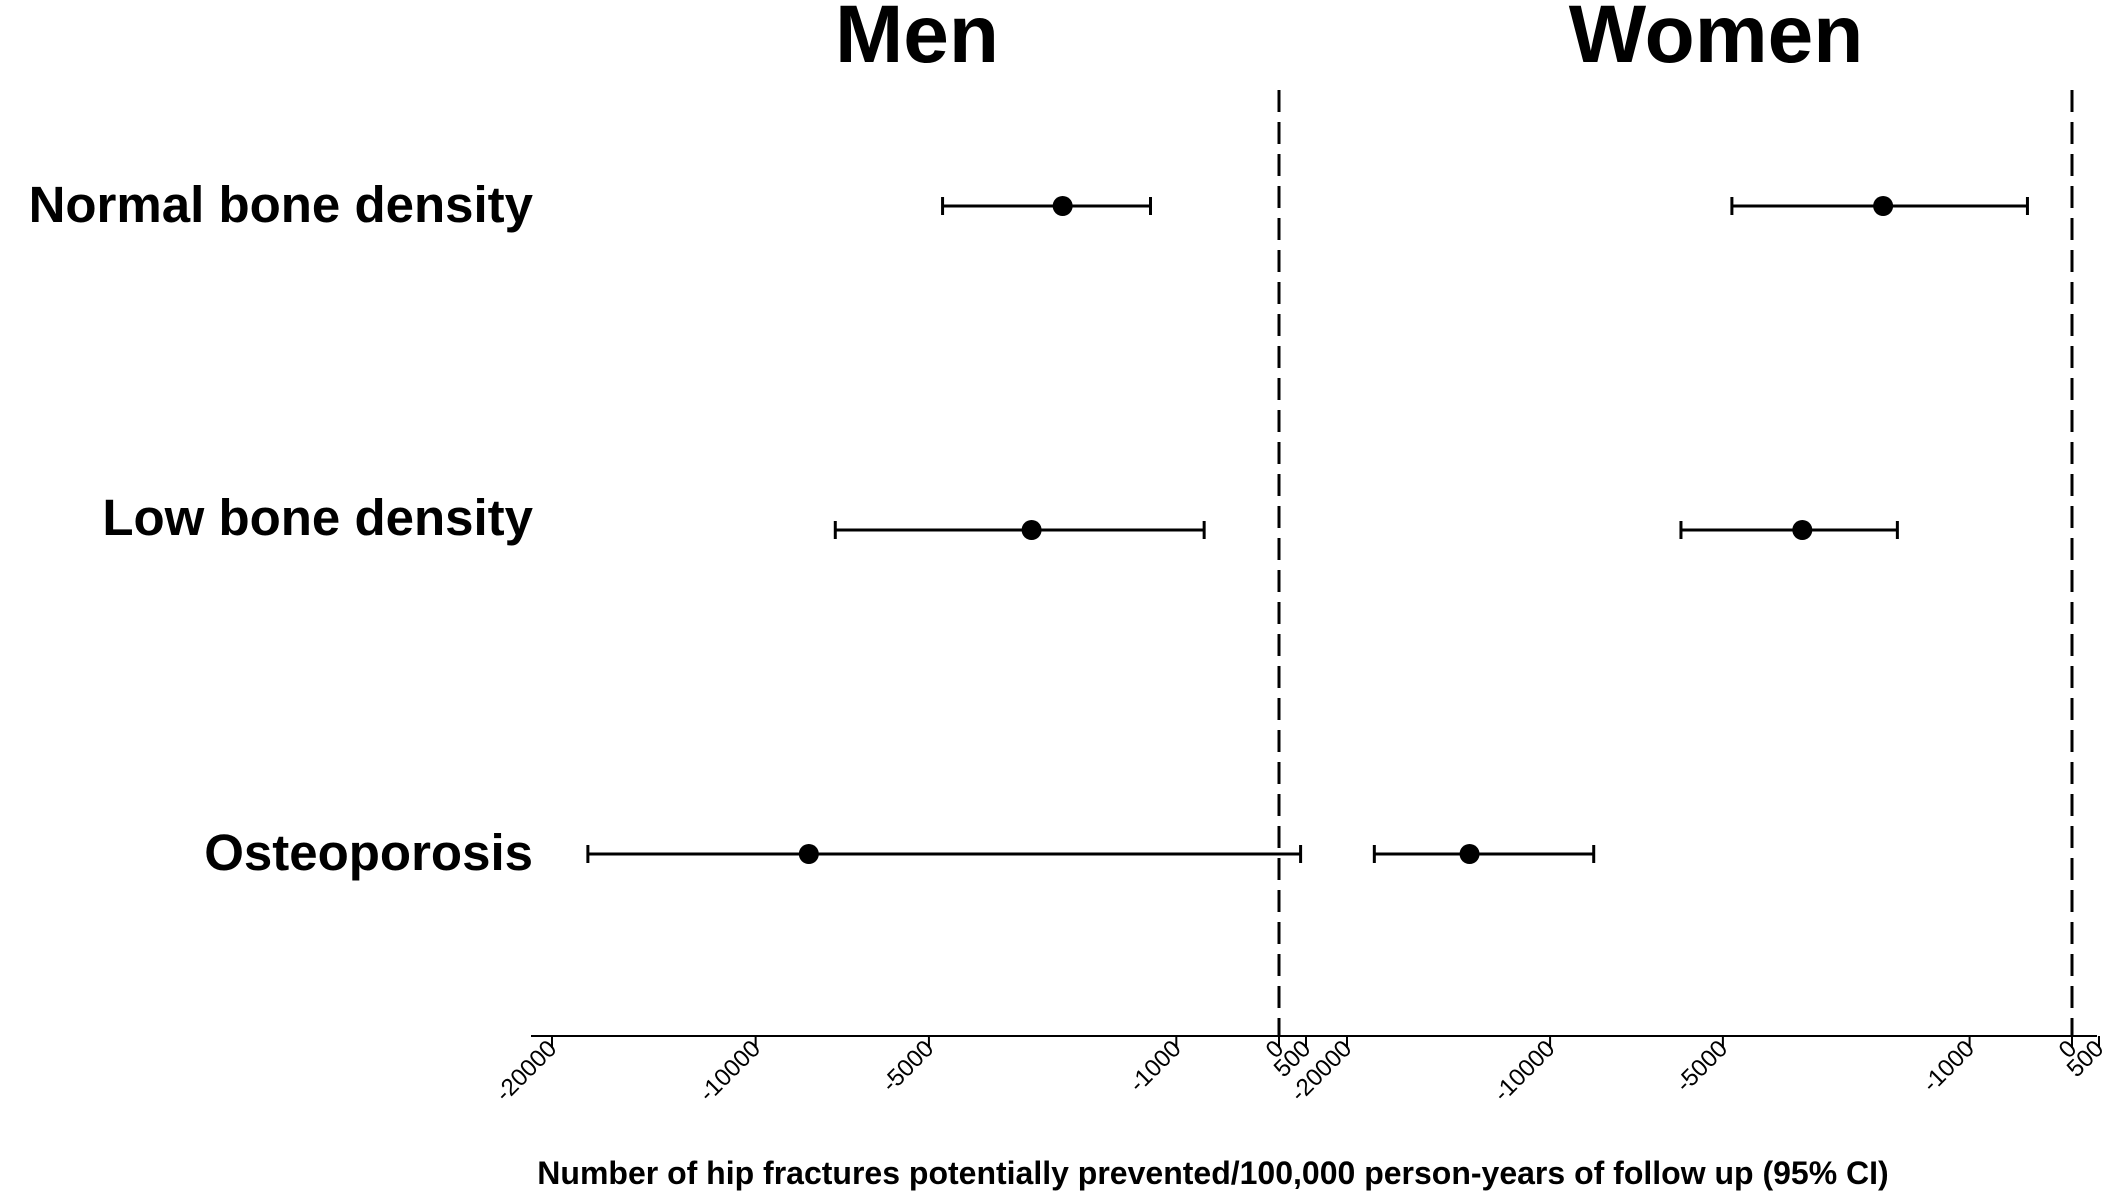  What do you see at coordinates (1062, 206) in the screenshot?
I see `point-estimate-men-normal-bone-density` at bounding box center [1062, 206].